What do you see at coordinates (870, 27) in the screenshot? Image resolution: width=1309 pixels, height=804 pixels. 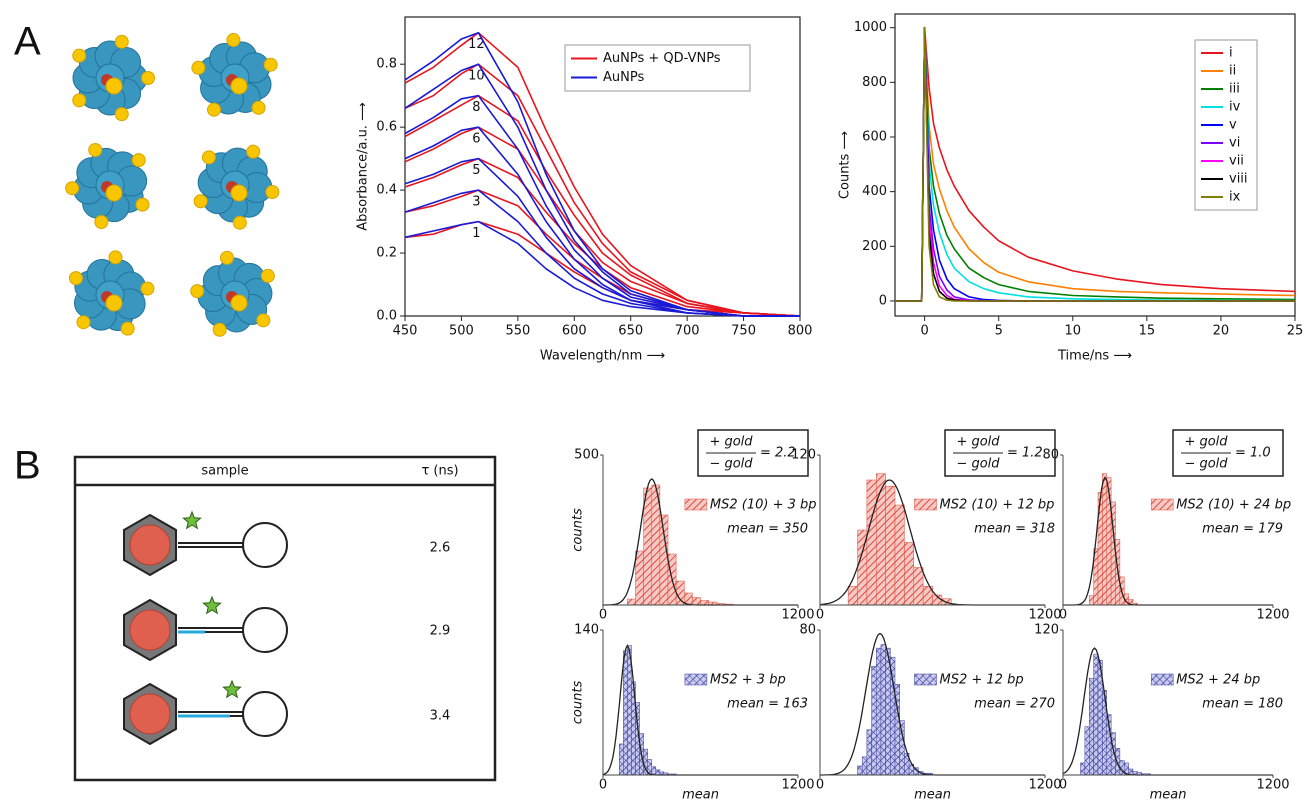 I see `y-tick-label: 1000` at bounding box center [870, 27].